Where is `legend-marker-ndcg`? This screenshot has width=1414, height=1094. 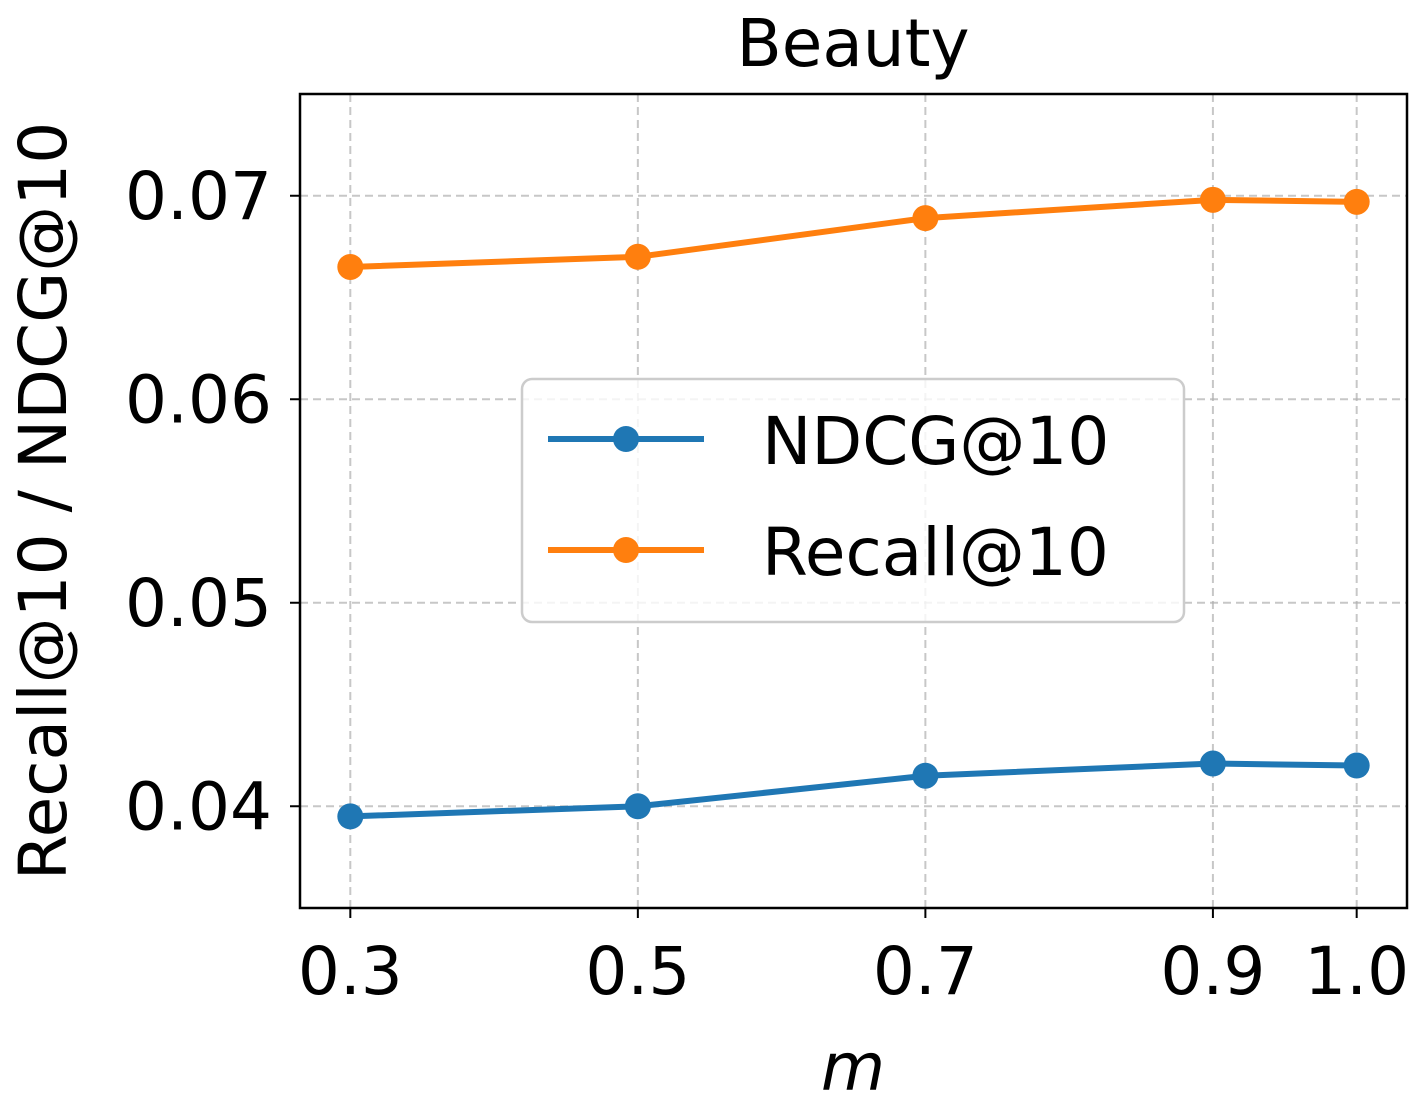 legend-marker-ndcg is located at coordinates (626, 439).